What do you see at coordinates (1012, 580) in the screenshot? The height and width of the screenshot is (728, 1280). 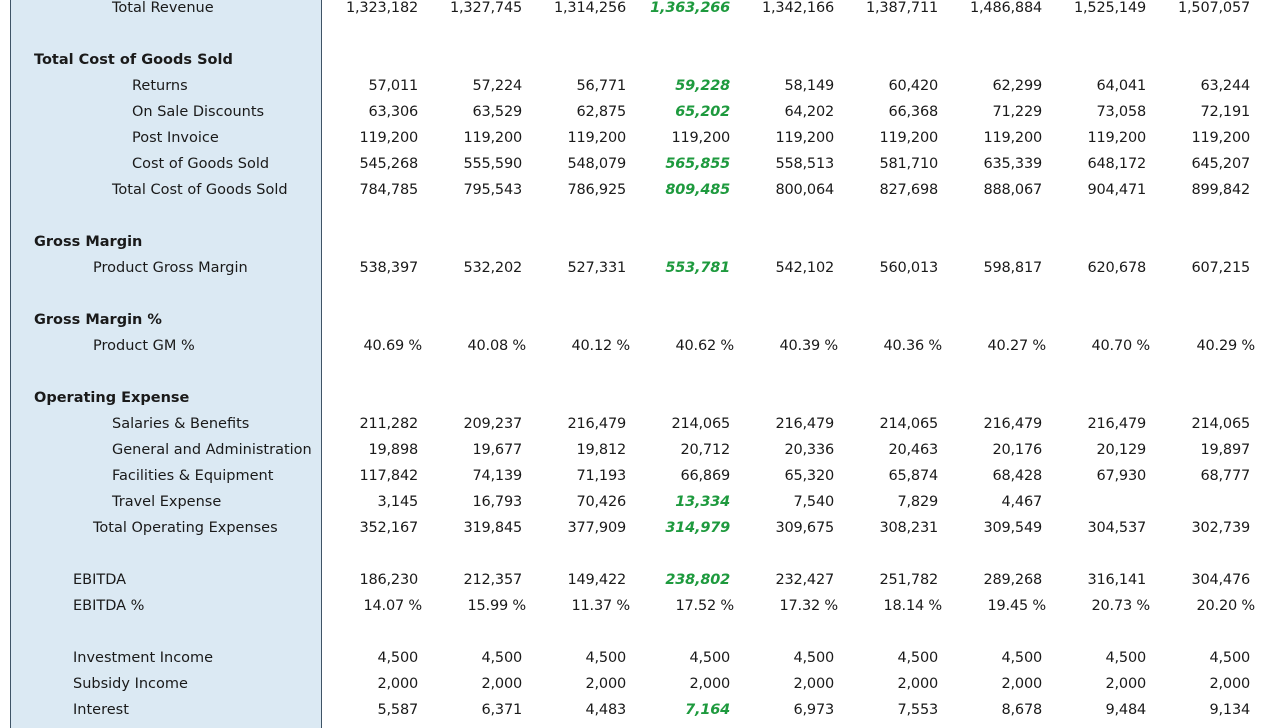 I see `table-cell: 289,268` at bounding box center [1012, 580].